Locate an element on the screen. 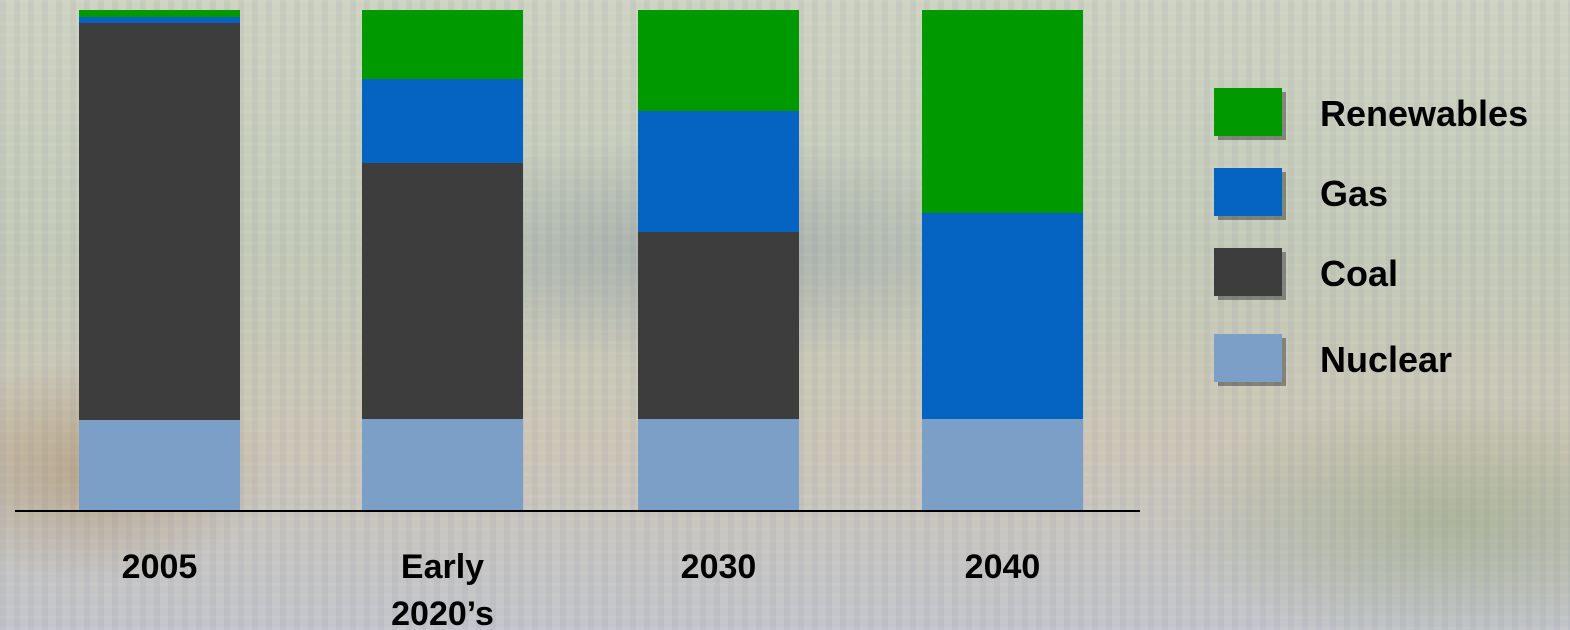  x-axis-labels: 2005 Early 2020’s 2030 2040 is located at coordinates (581, 589).